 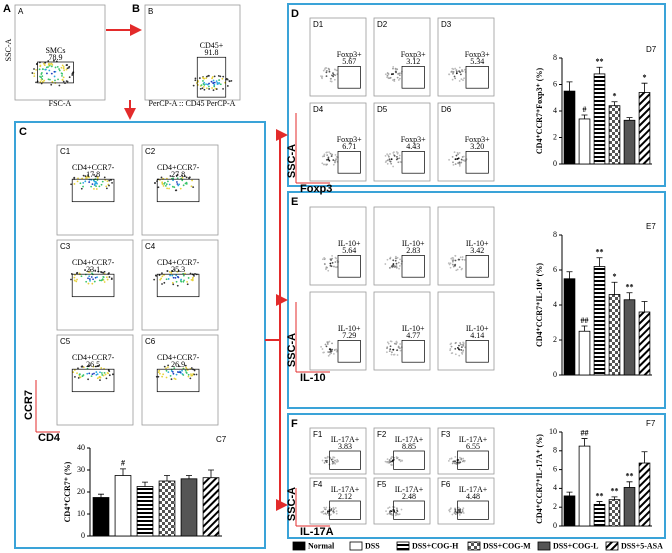 What do you see at coordinates (569, 511) in the screenshot?
I see `bar` at bounding box center [569, 511].